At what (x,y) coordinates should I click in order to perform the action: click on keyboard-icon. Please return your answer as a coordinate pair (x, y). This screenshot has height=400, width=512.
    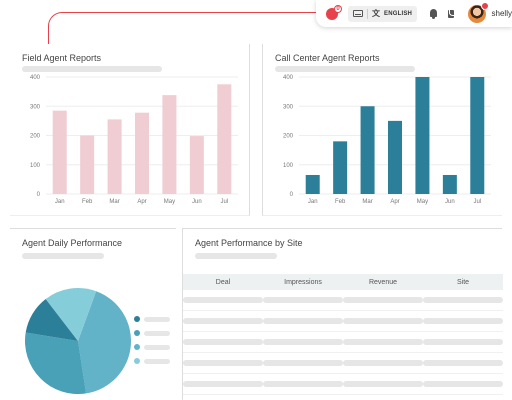
    Looking at the image, I should click on (358, 13).